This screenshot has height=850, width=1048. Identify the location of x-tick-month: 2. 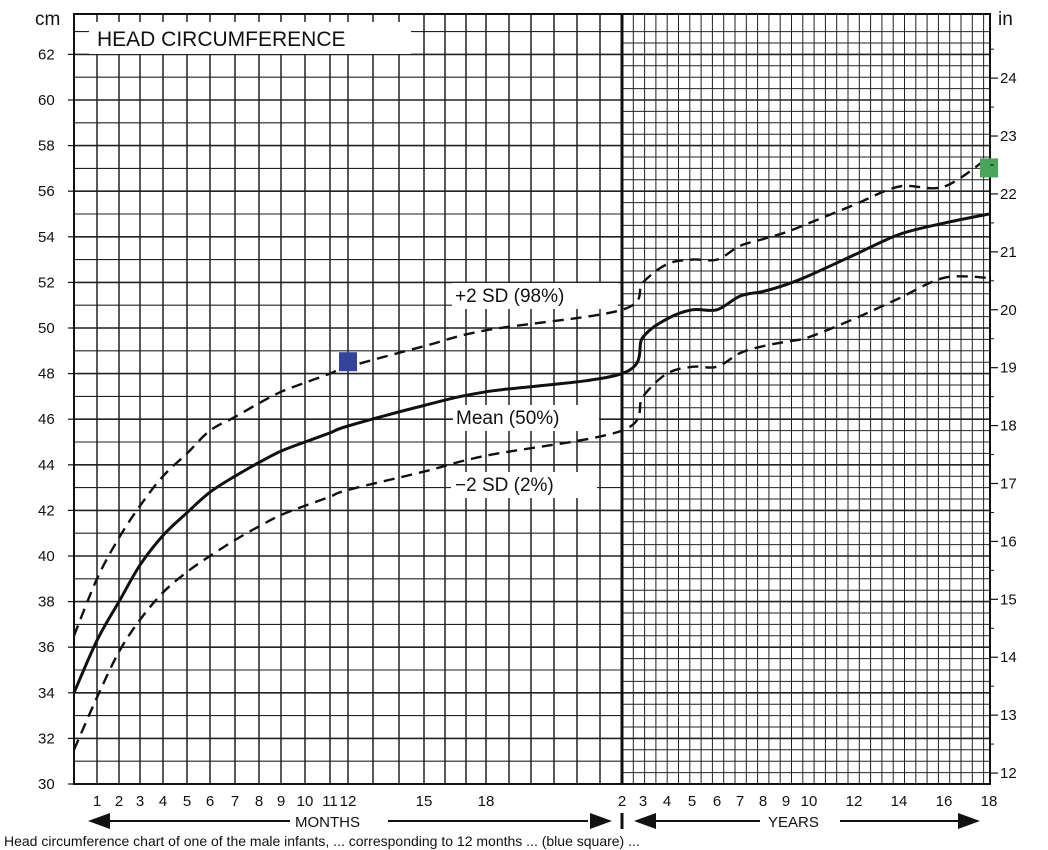
(119, 801).